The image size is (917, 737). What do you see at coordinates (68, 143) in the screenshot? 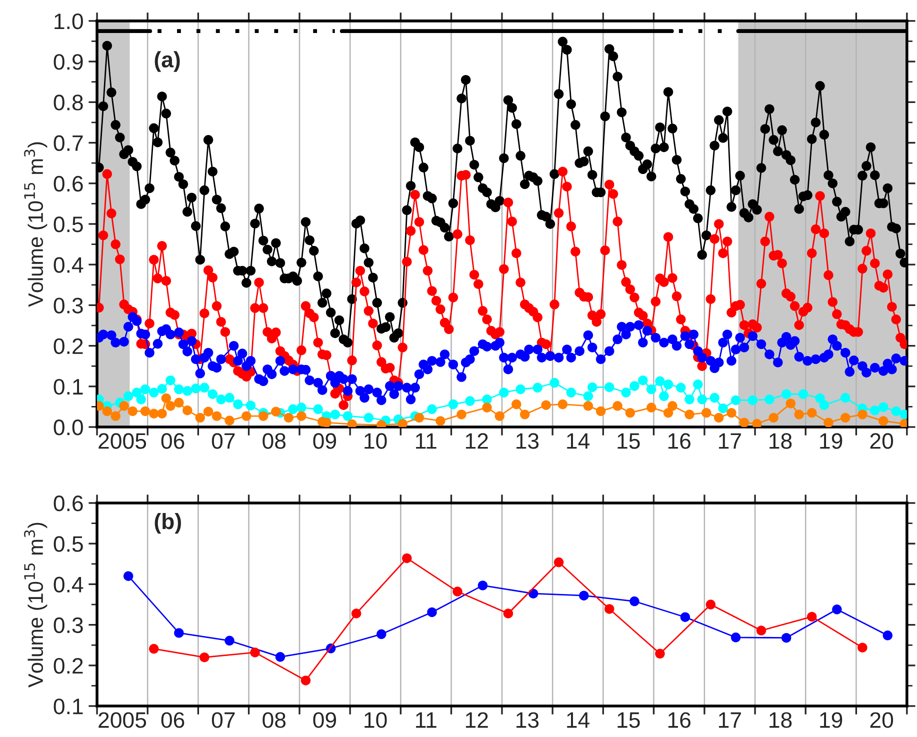
I see `y-tick-label: 0.7` at bounding box center [68, 143].